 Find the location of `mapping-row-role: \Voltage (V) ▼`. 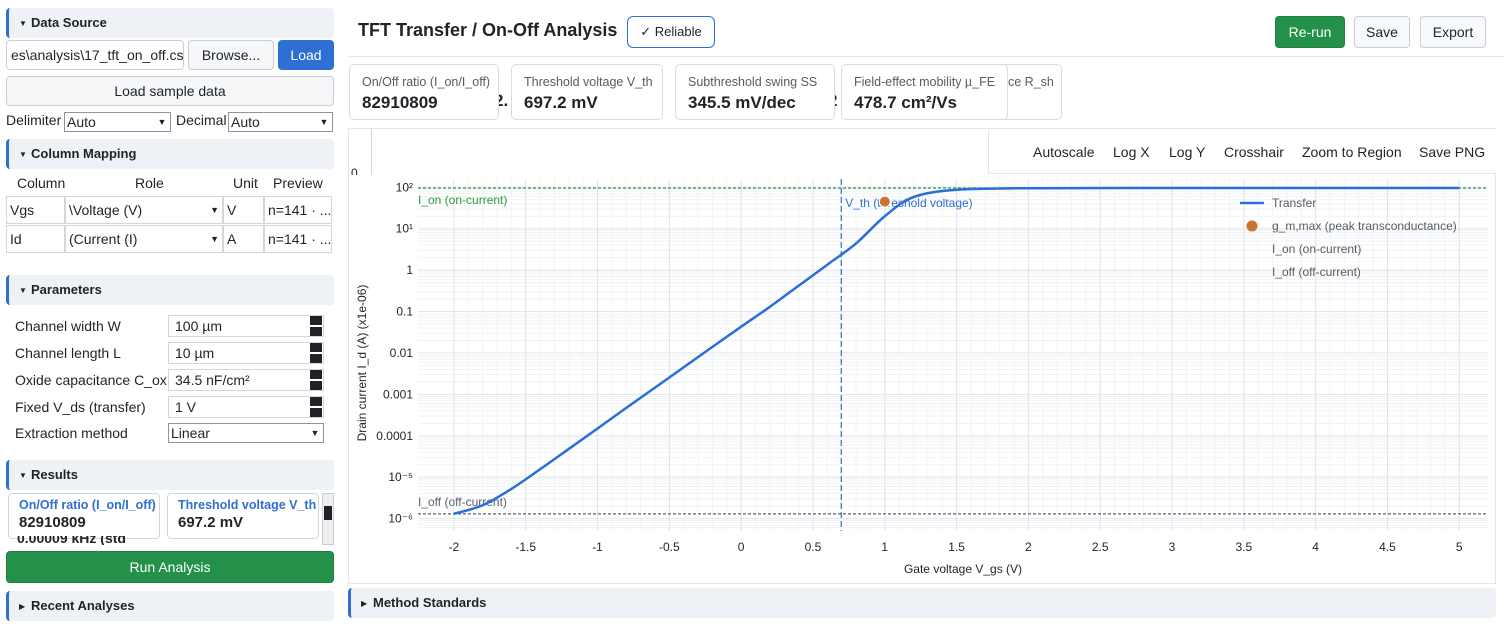

mapping-row-role: \Voltage (V) ▼ is located at coordinates (144, 210).